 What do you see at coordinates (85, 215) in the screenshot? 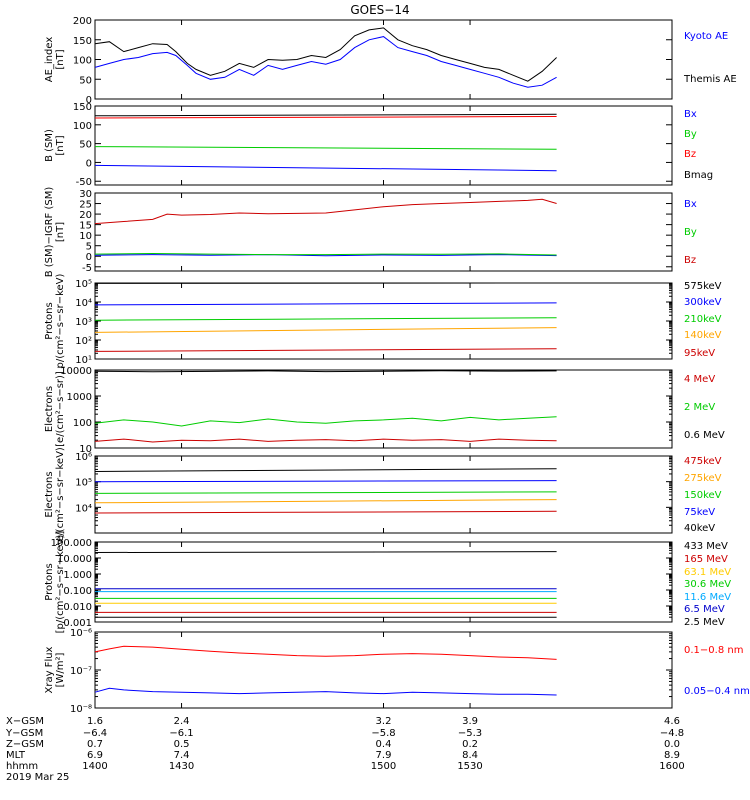
I see `y-tick-label: 20` at bounding box center [85, 215].